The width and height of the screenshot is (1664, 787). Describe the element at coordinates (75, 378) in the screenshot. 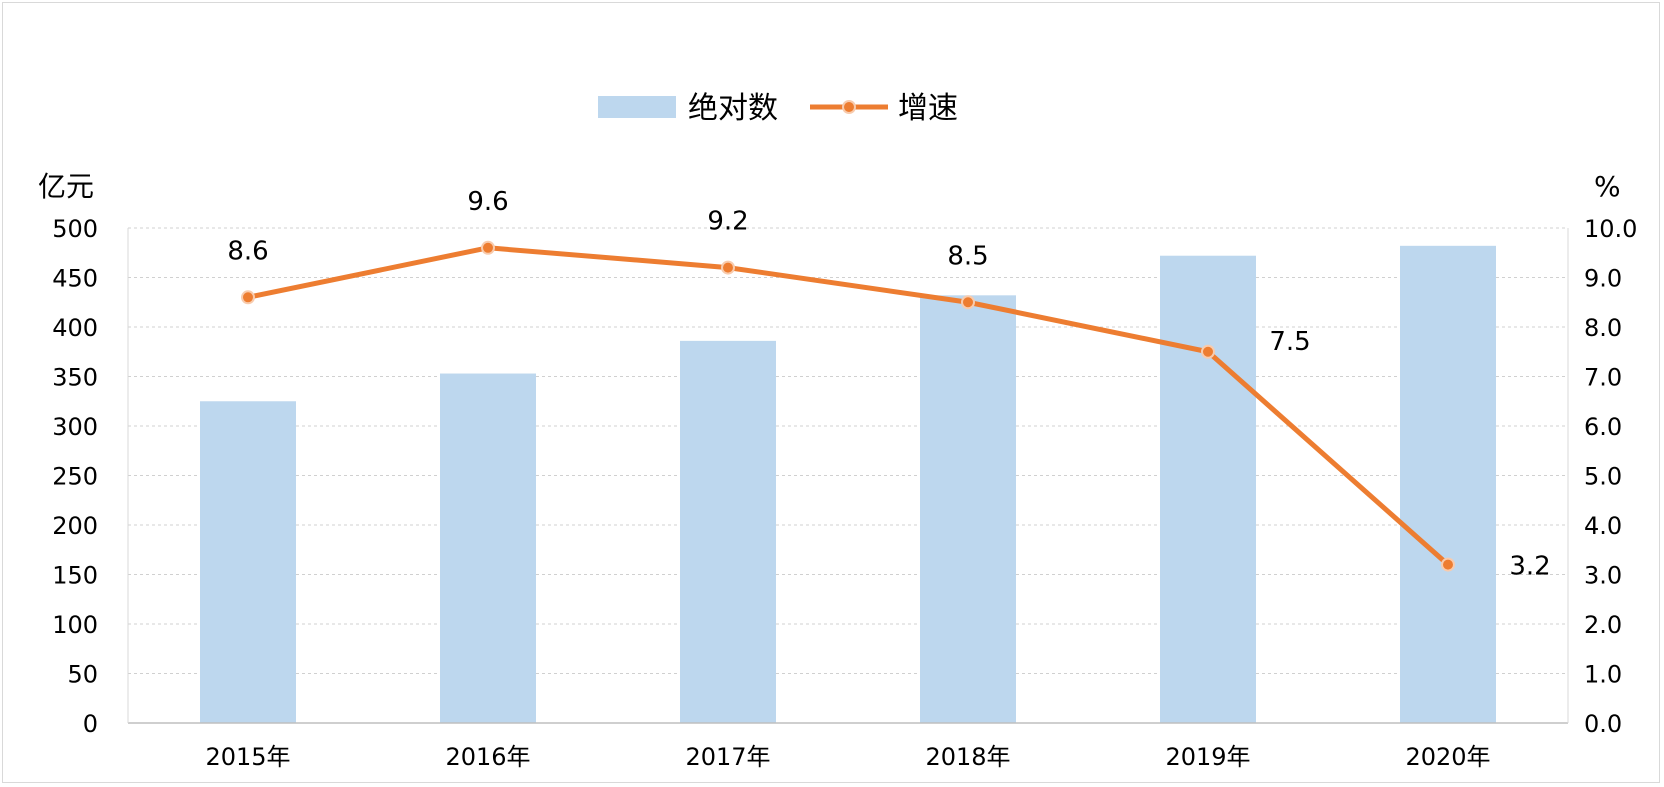

I see `left-tick-label: 350` at that location.